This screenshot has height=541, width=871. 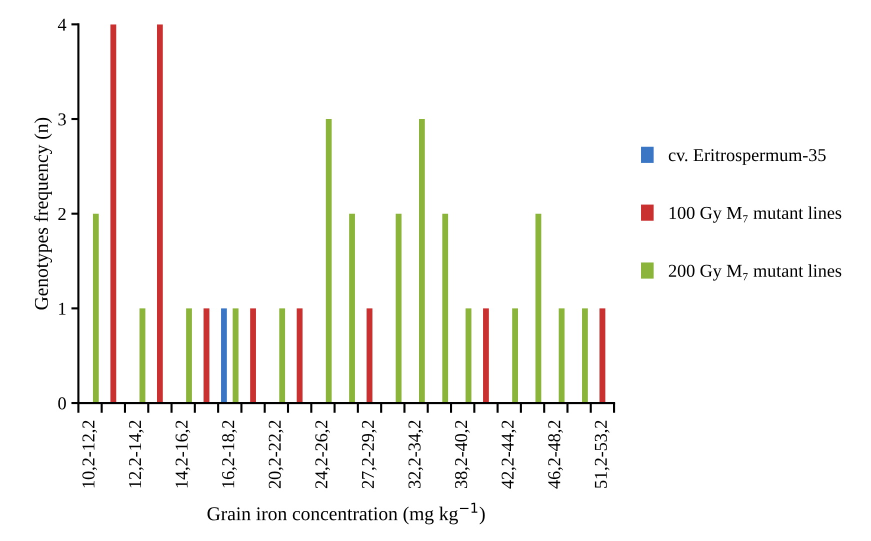 I want to click on x-tick-label: 24,2-26,2, so click(x=322, y=454).